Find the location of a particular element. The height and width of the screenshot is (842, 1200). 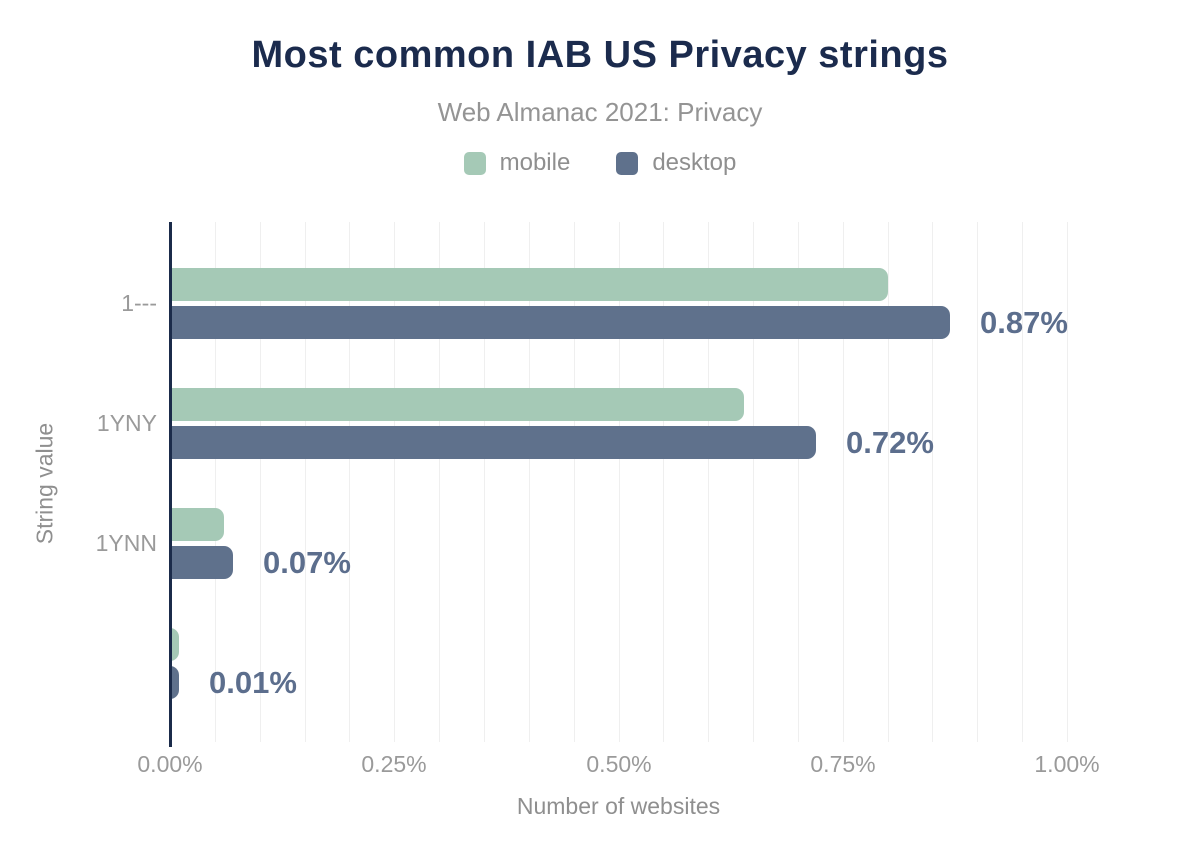

gridline-0.30 is located at coordinates (439, 482).